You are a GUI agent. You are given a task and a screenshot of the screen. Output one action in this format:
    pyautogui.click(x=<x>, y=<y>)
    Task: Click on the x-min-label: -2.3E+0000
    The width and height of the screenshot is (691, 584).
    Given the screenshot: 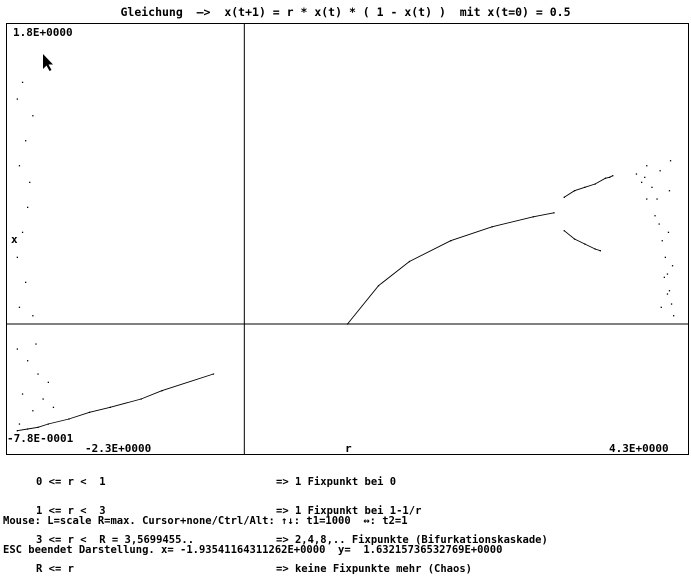 What is the action you would take?
    pyautogui.click(x=118, y=448)
    